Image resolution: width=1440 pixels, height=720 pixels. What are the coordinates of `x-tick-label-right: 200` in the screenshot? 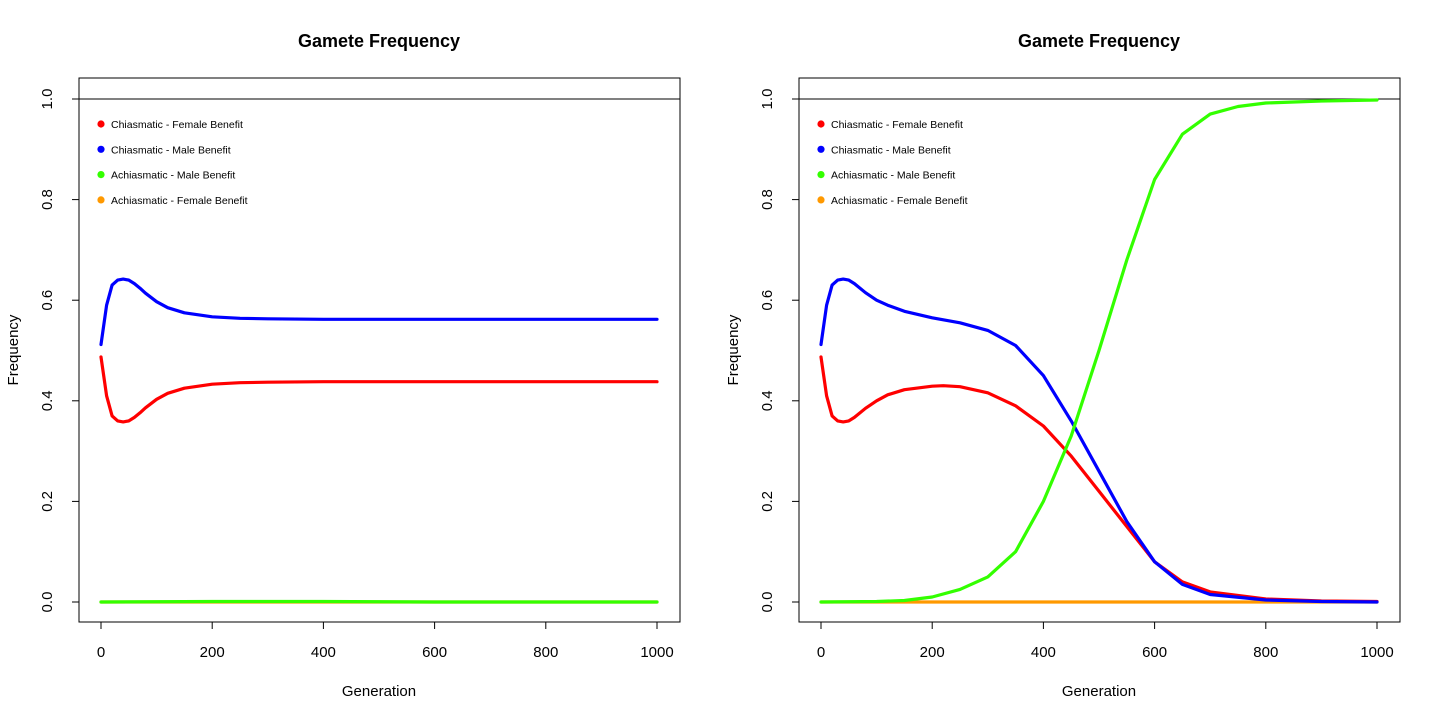 It's located at (932, 652).